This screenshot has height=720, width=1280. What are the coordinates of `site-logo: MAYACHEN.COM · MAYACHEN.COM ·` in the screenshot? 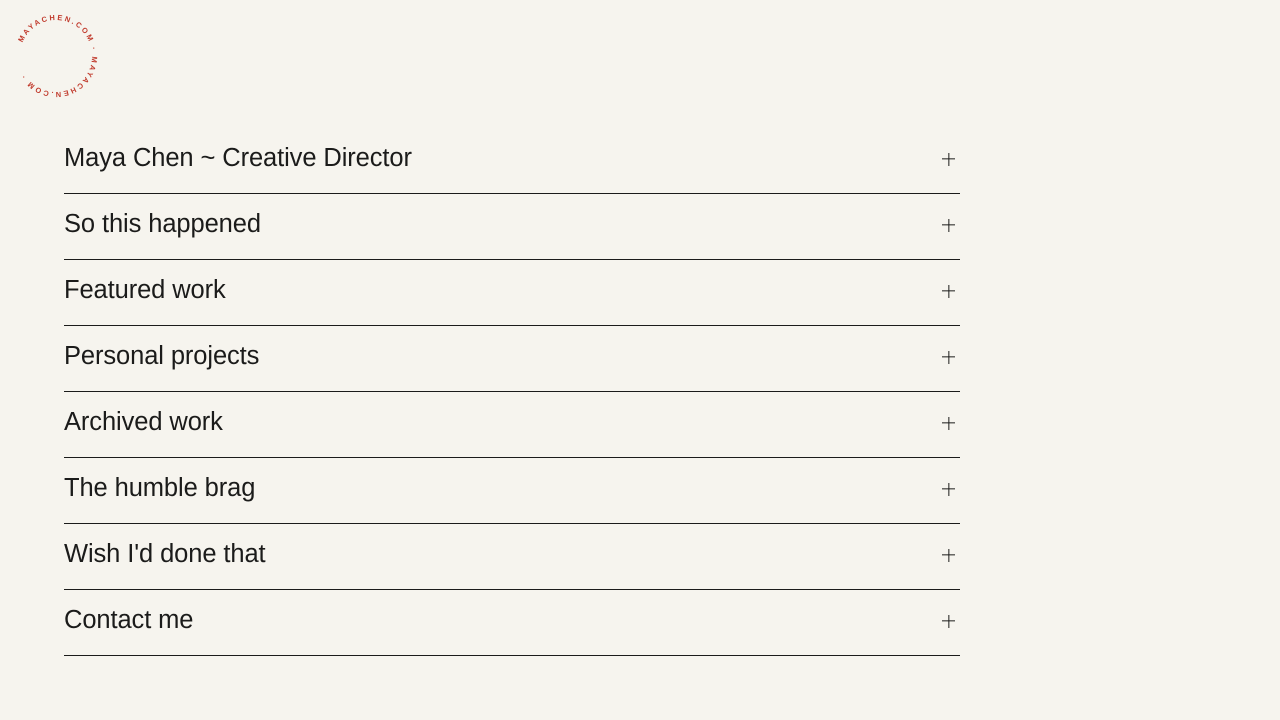 It's located at (56, 56).